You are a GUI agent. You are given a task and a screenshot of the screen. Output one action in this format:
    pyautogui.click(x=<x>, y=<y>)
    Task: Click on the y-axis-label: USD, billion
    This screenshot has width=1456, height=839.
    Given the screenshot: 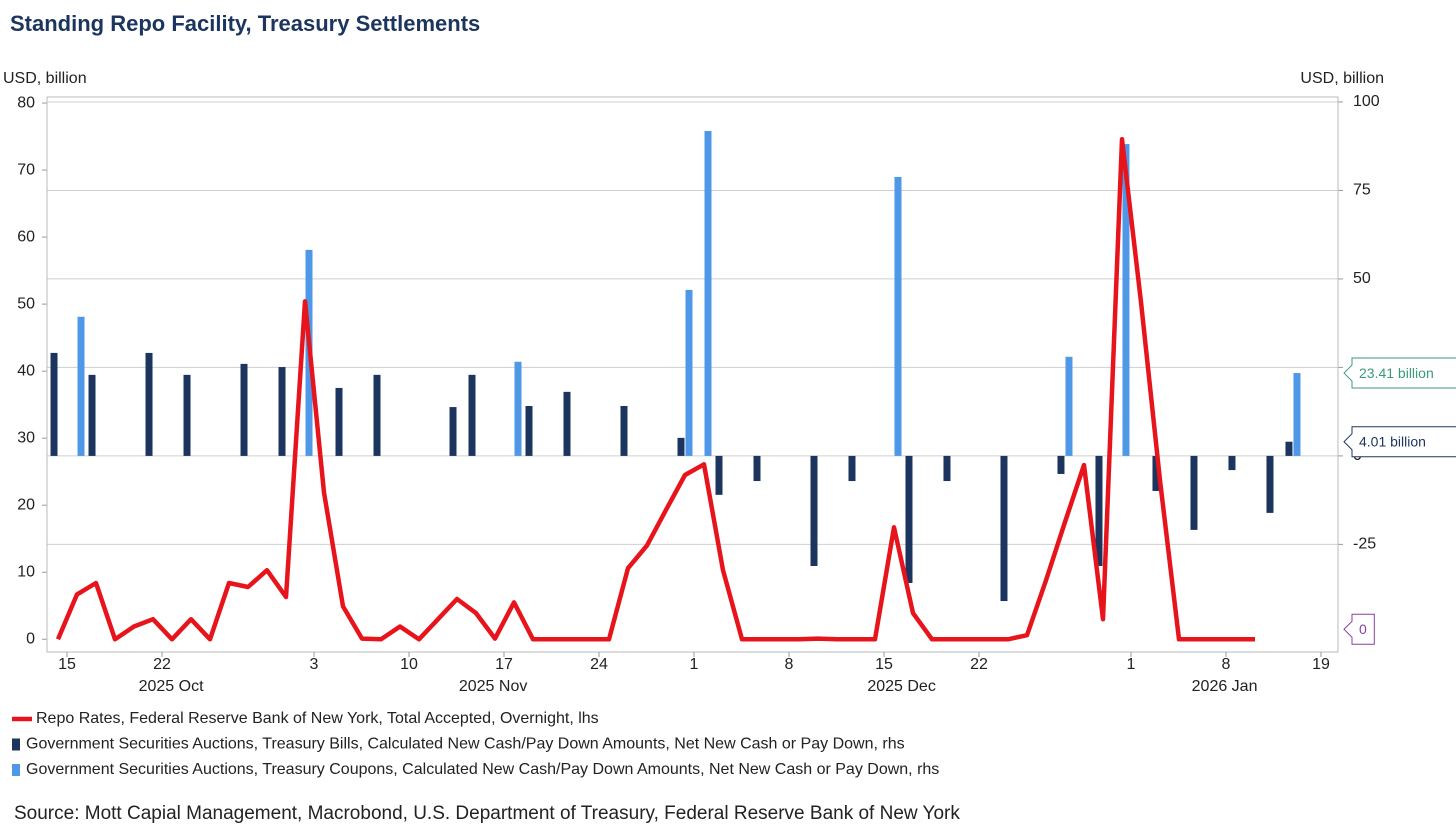 What is the action you would take?
    pyautogui.click(x=45, y=78)
    